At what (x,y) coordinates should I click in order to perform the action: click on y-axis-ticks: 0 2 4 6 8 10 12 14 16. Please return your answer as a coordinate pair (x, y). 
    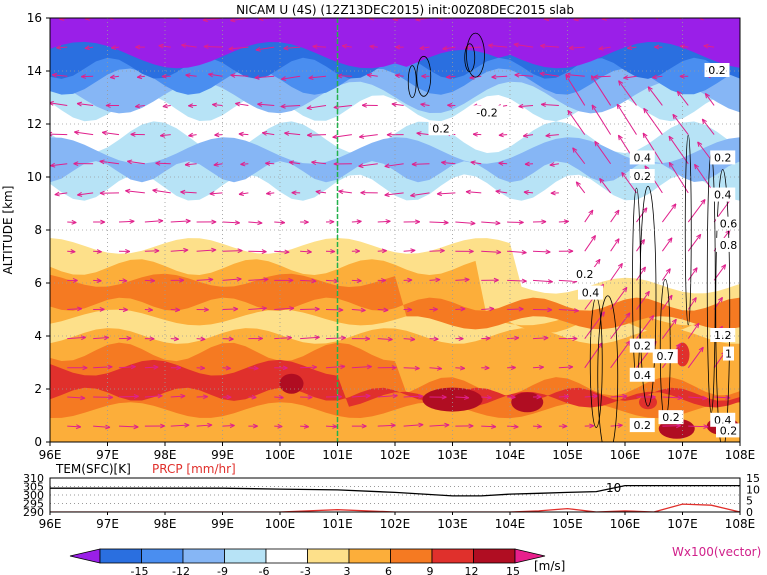
    Looking at the image, I should click on (38, 230).